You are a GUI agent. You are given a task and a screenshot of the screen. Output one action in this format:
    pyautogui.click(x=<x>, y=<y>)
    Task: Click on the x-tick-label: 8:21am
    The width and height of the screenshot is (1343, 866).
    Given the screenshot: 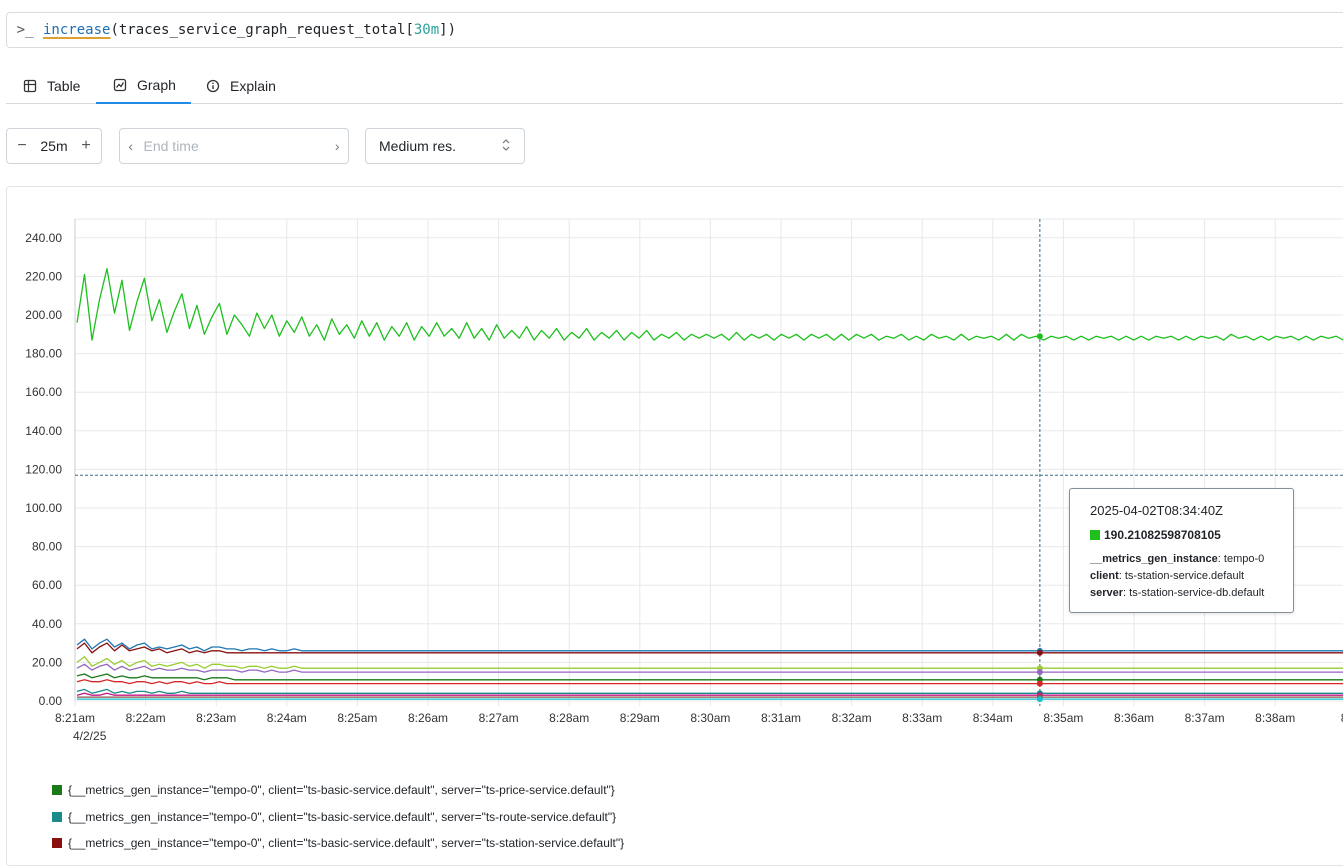 What is the action you would take?
    pyautogui.click(x=75, y=718)
    